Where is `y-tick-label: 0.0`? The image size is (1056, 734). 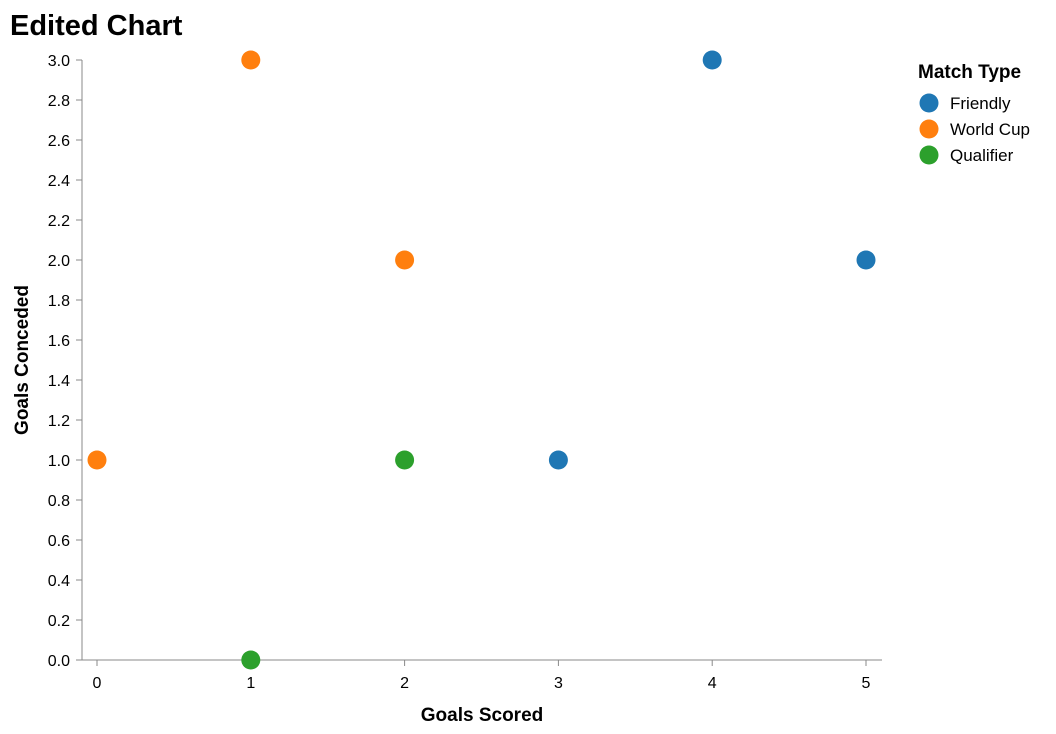 y-tick-label: 0.0 is located at coordinates (59, 661).